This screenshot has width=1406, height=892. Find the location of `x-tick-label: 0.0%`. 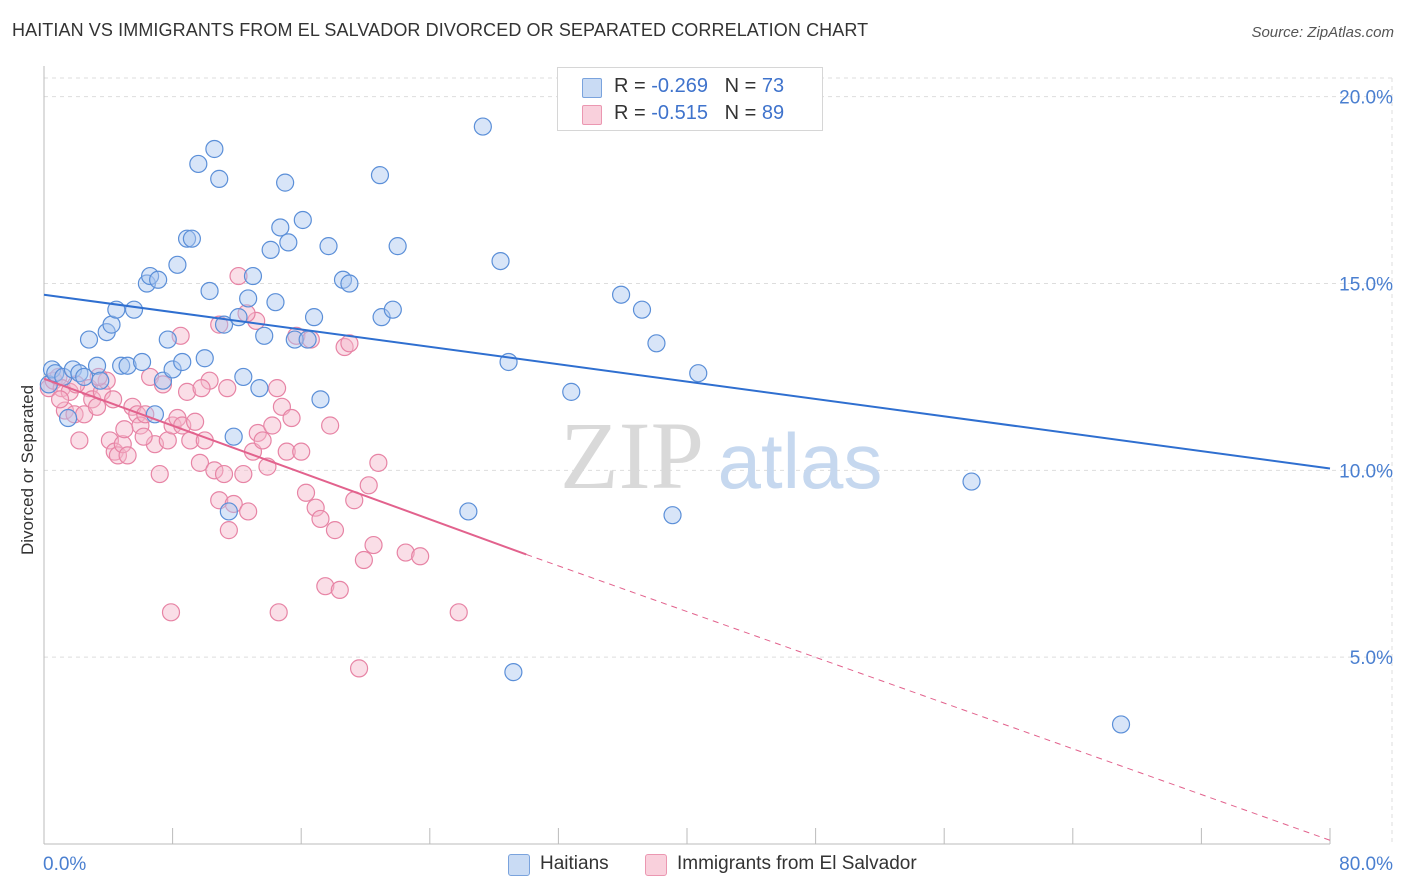

x-tick-label: 0.0% is located at coordinates (64, 864).